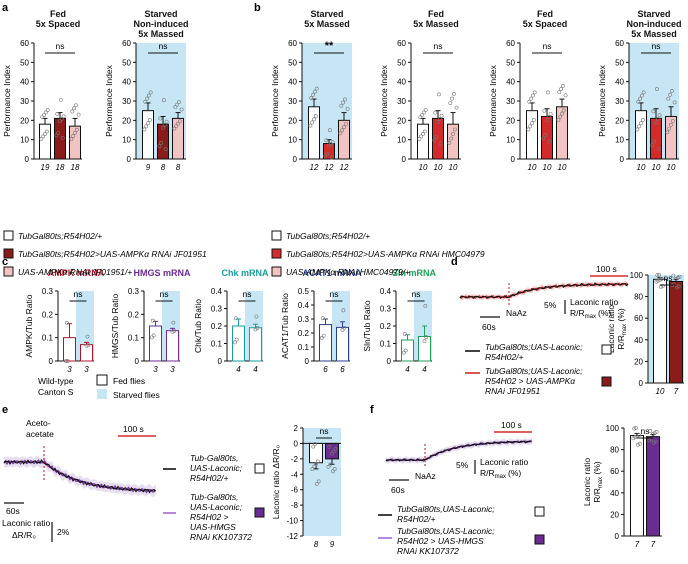 The height and width of the screenshot is (564, 688). What do you see at coordinates (295, 459) in the screenshot?
I see `y-tick-label: -2` at bounding box center [295, 459].